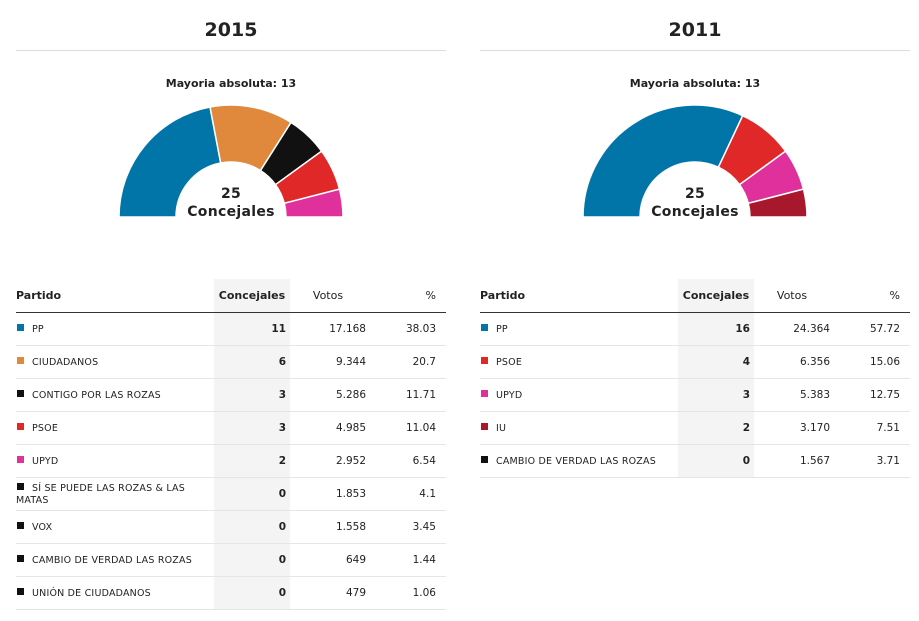 The width and height of the screenshot is (919, 621). I want to click on seats-cell: 16, so click(716, 329).